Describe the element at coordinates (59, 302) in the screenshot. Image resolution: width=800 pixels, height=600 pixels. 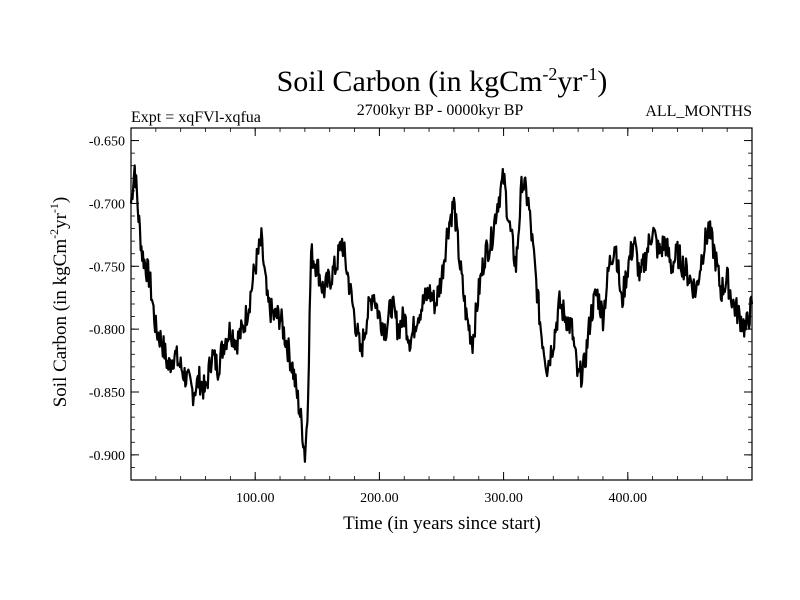
I see `y-axis-label: Soil Carbon (in kgCm-2yr-1)` at that location.